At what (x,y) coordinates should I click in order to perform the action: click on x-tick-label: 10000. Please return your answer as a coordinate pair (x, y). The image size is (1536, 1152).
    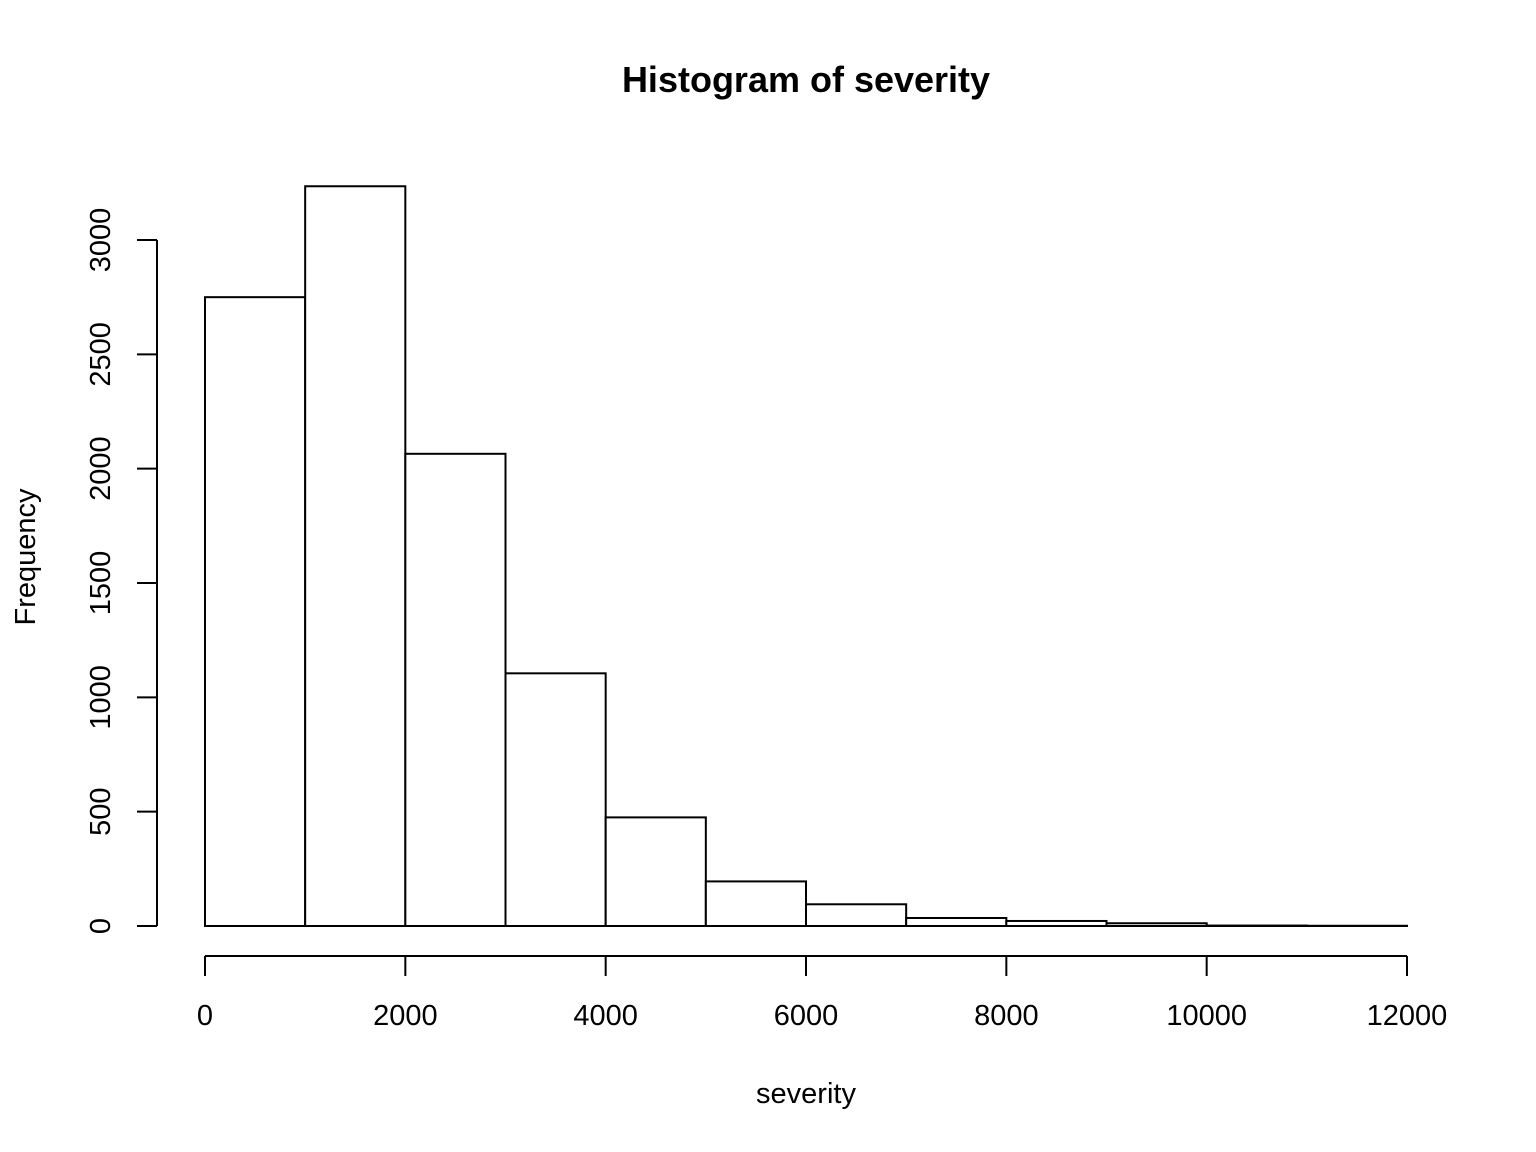
    Looking at the image, I should click on (1206, 1016).